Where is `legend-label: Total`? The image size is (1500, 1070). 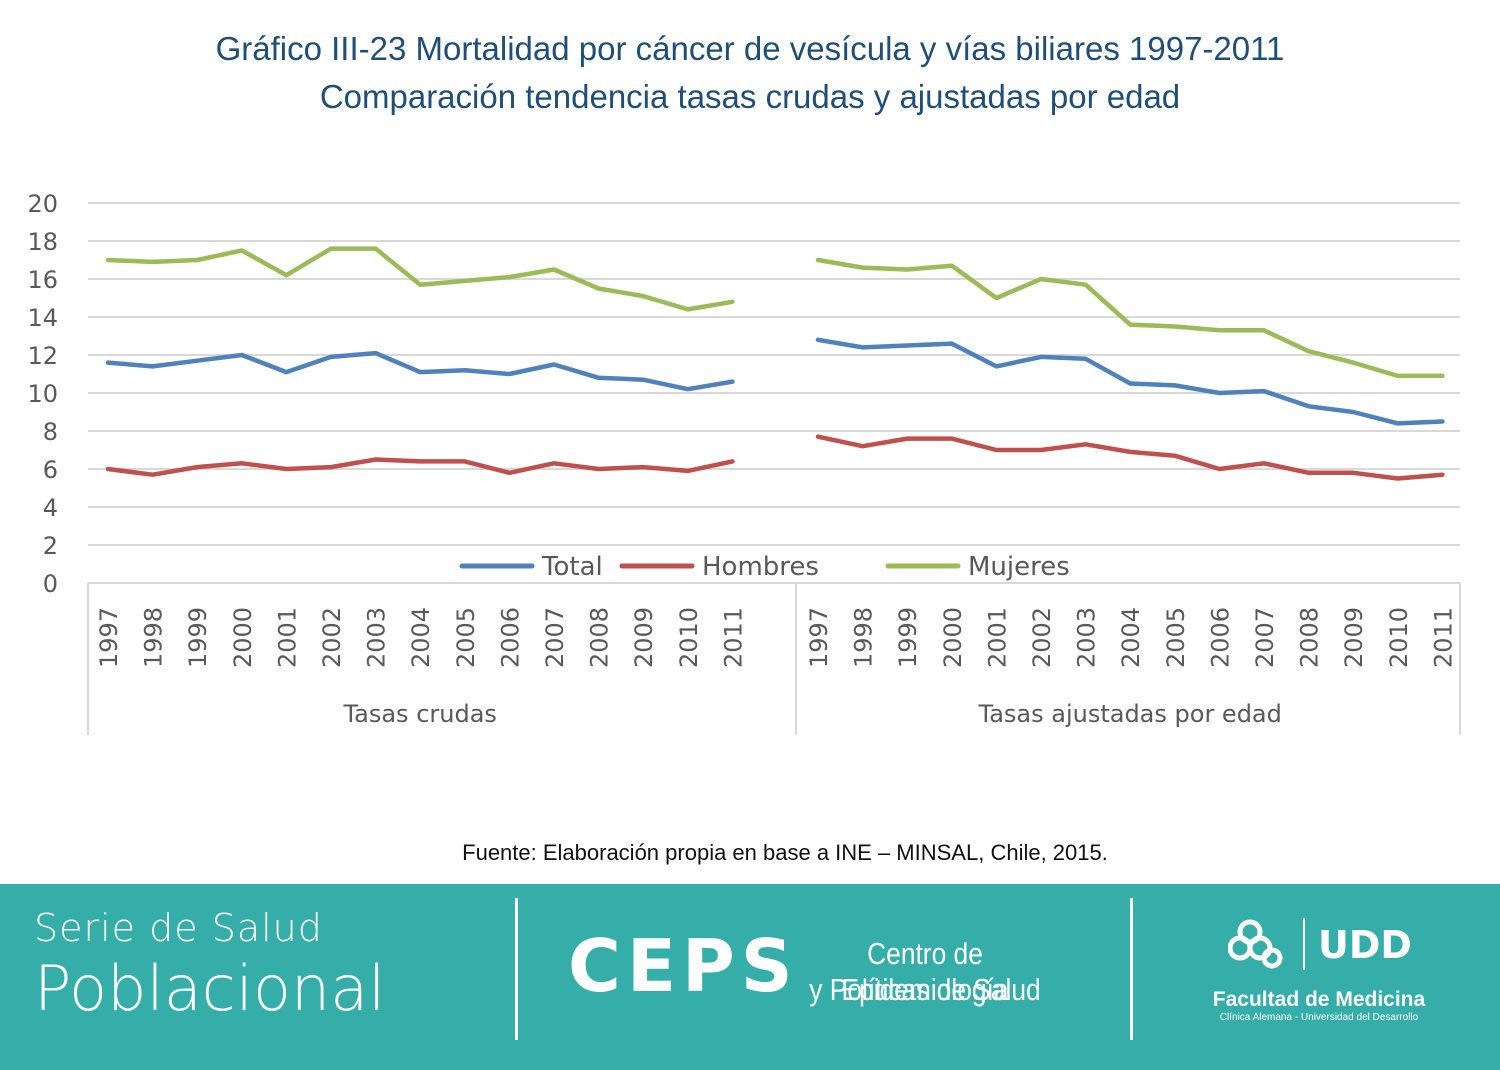
legend-label: Total is located at coordinates (572, 567).